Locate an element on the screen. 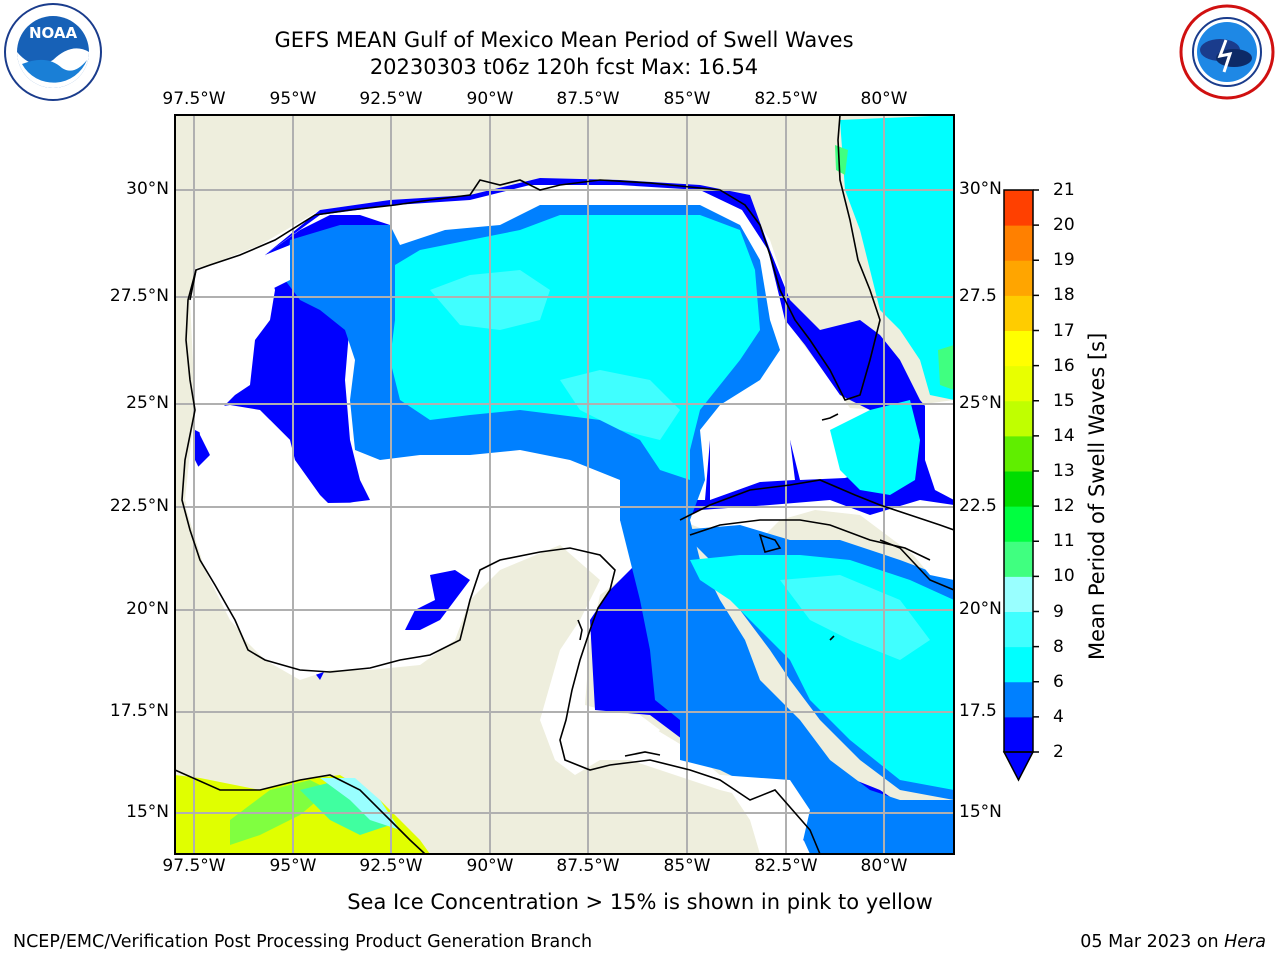 Image resolution: width=1280 pixels, height=960 pixels. nodata-southwest is located at coordinates (370, 590).